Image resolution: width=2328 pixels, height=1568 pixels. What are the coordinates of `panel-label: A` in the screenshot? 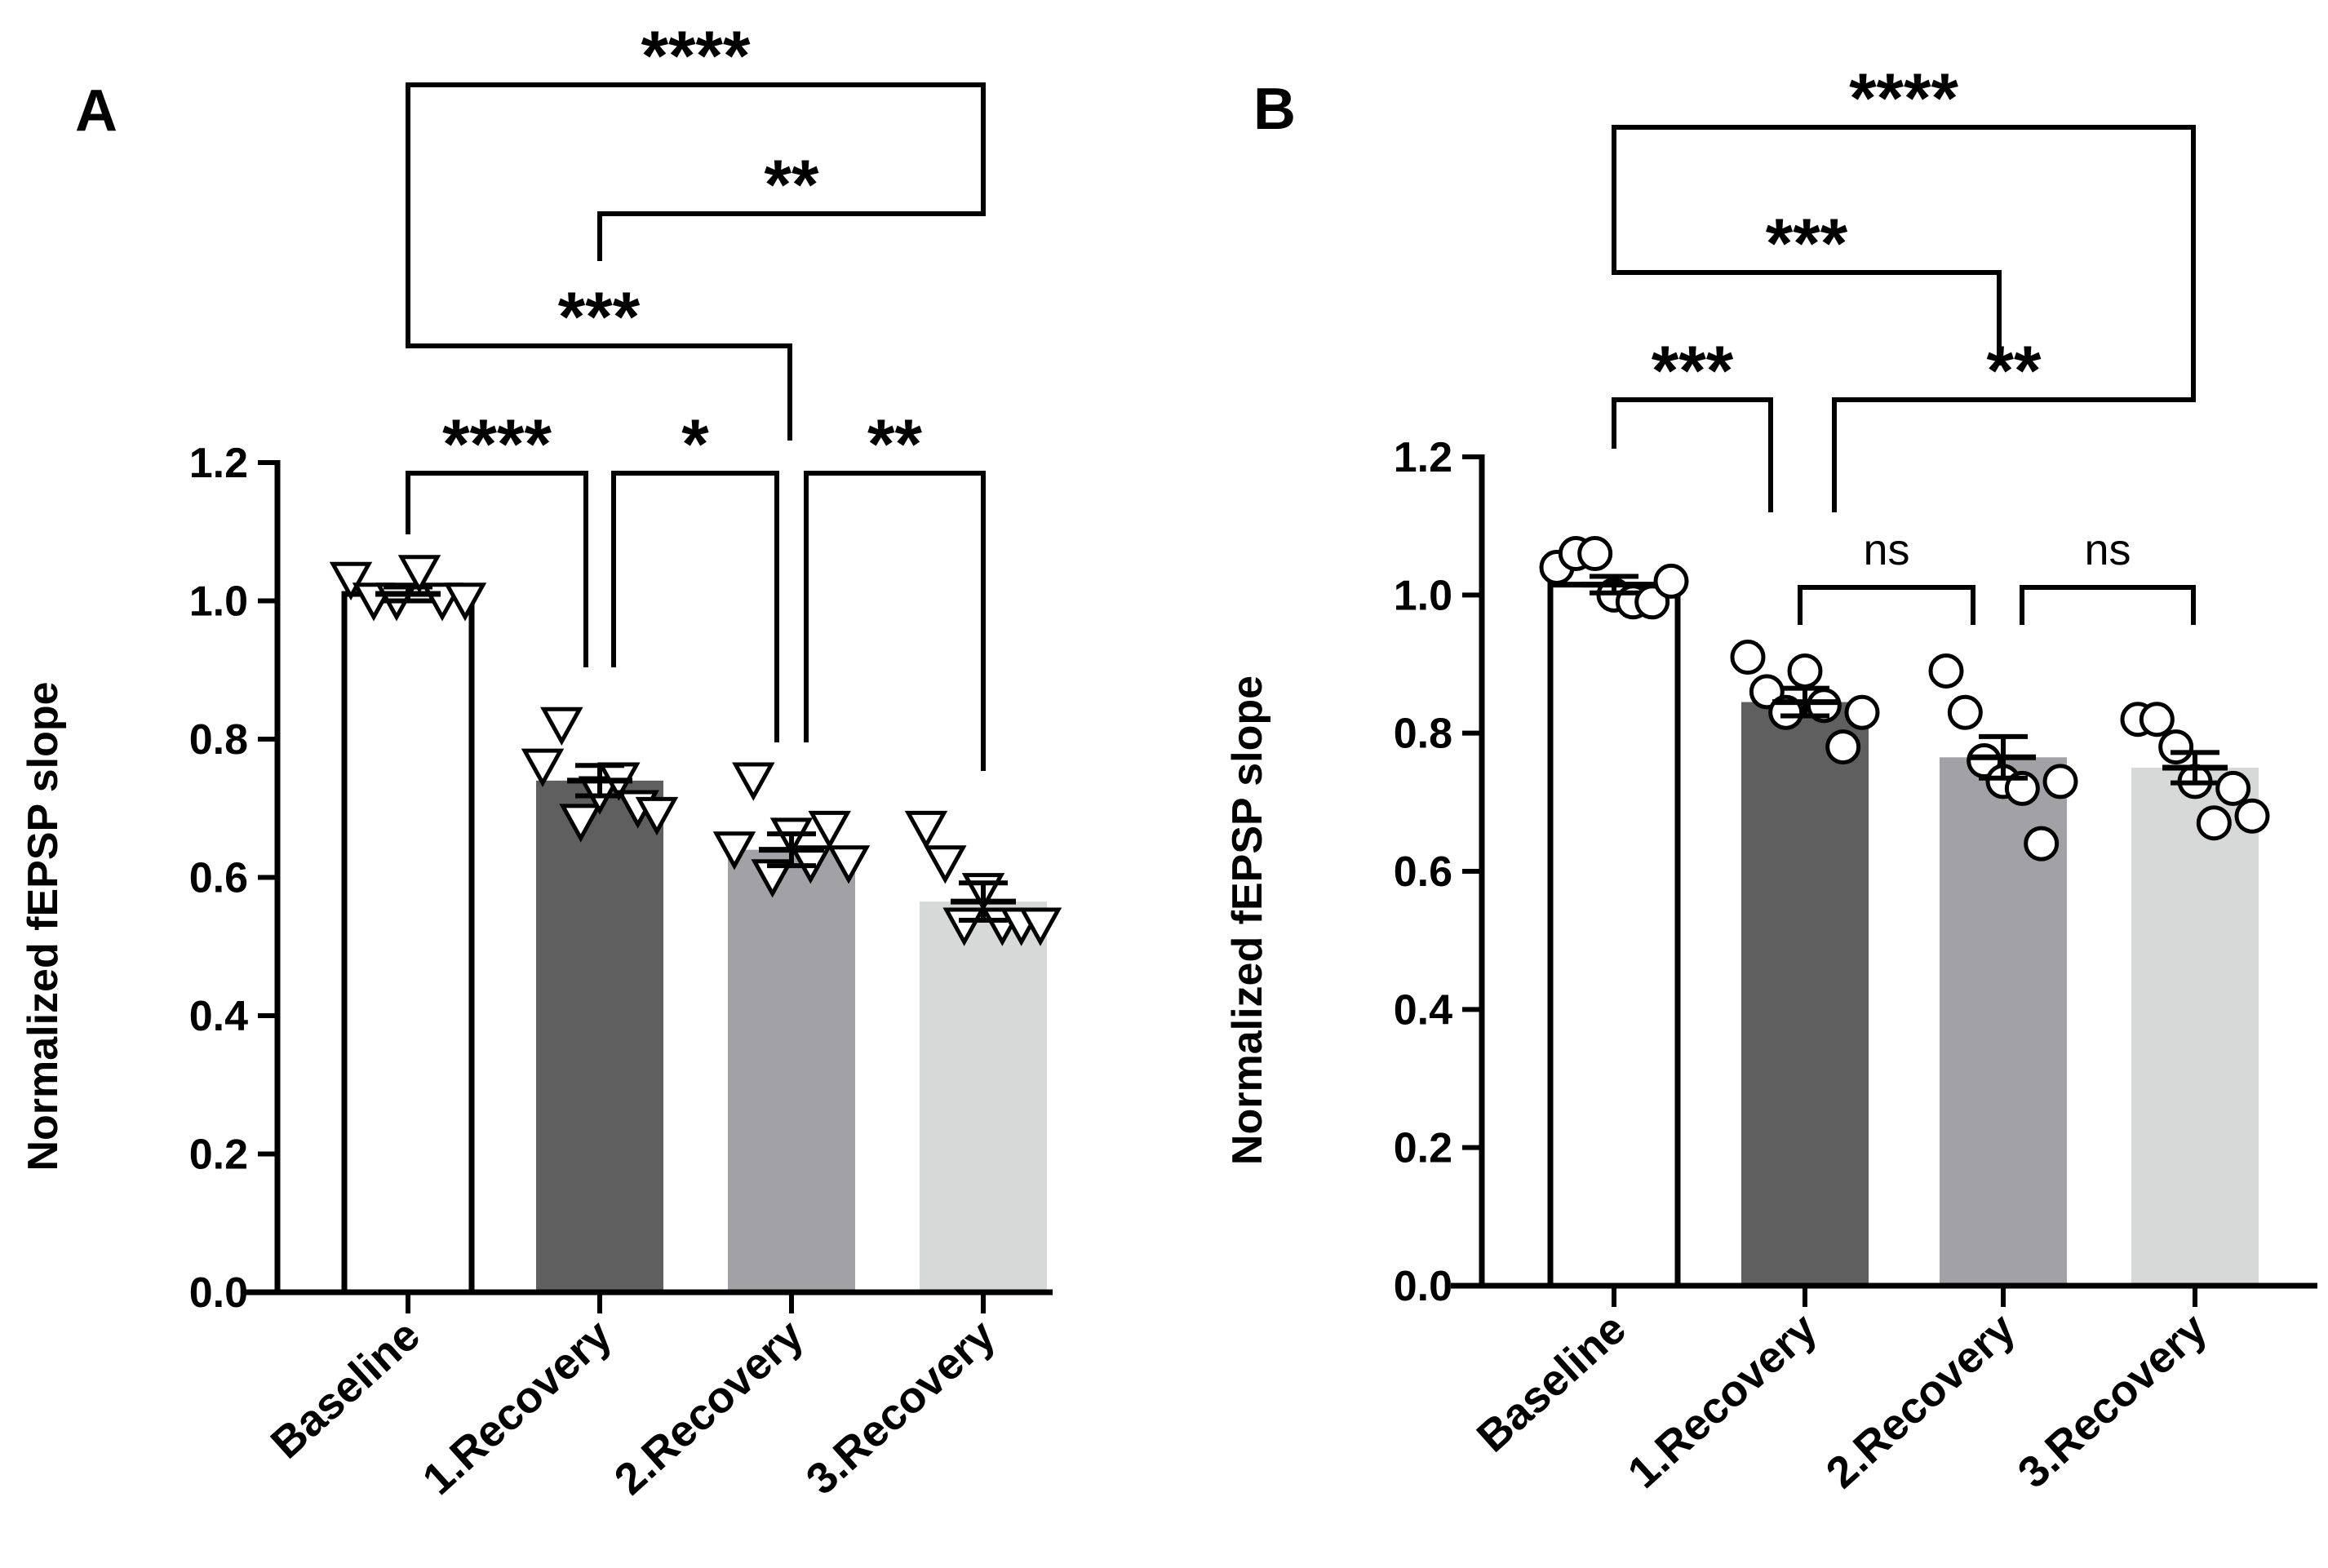 It's located at (97, 111).